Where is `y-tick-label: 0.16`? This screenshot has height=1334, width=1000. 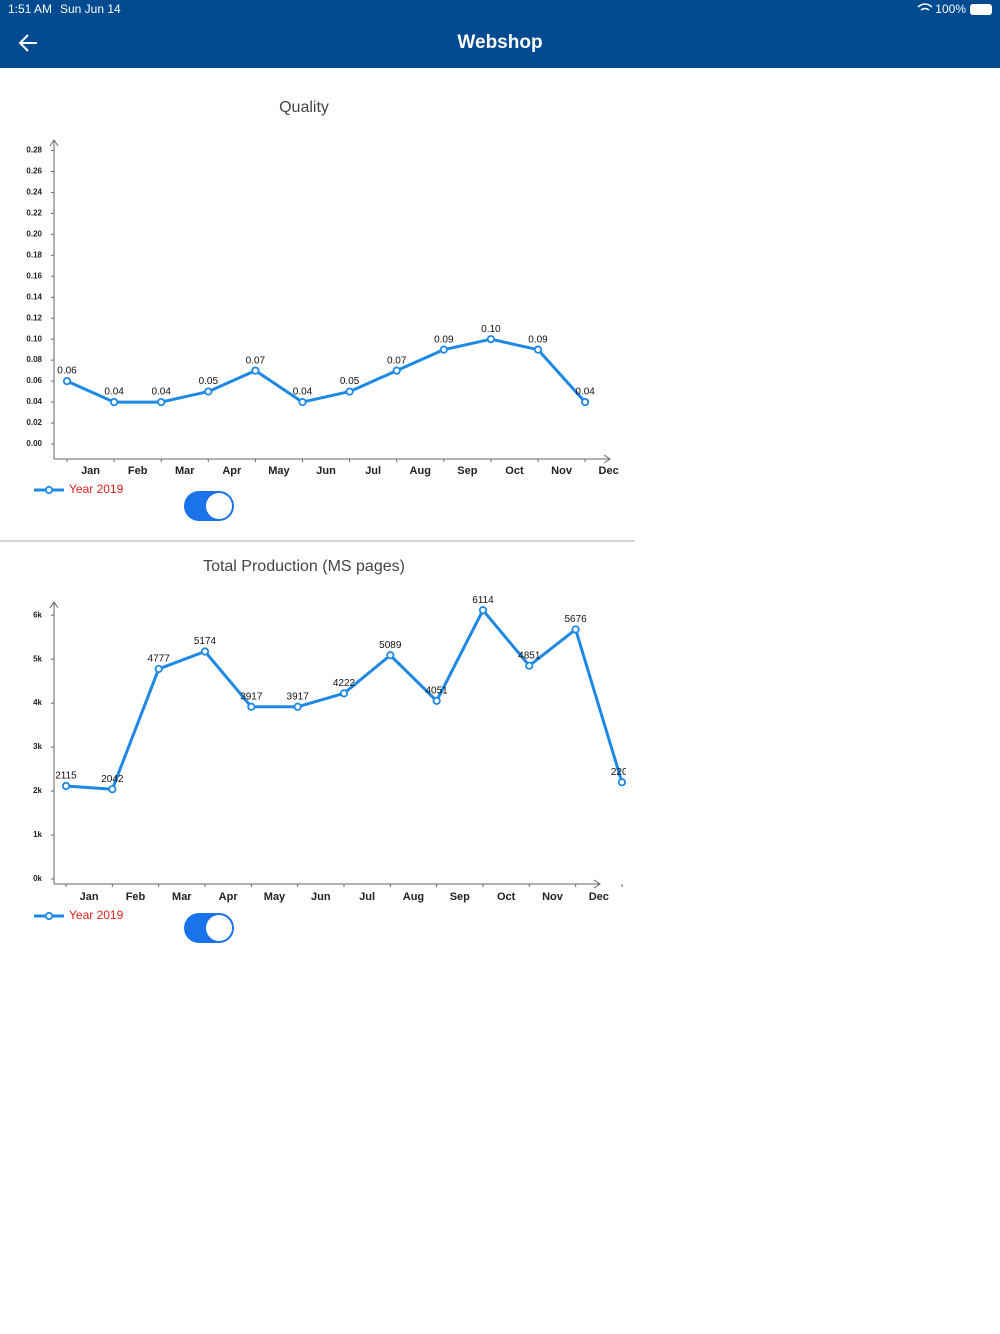
y-tick-label: 0.16 is located at coordinates (34, 275).